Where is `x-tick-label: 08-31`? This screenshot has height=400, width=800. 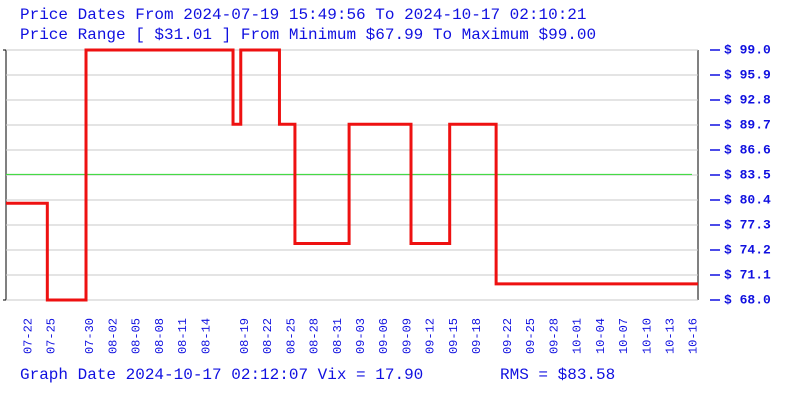
x-tick-label: 08-31 is located at coordinates (338, 336).